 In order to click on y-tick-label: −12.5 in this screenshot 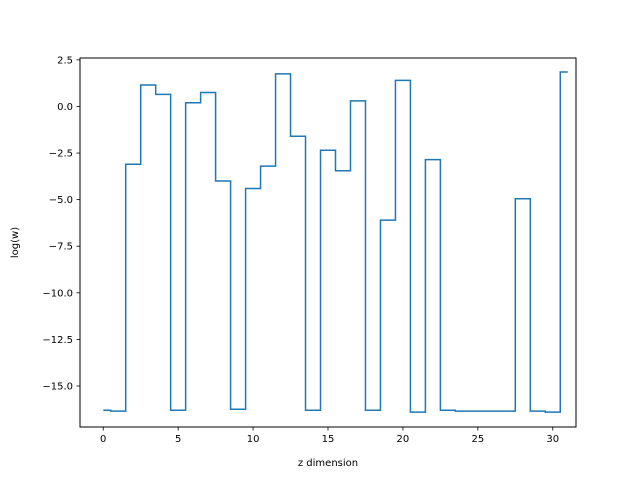, I will do `click(57, 340)`.